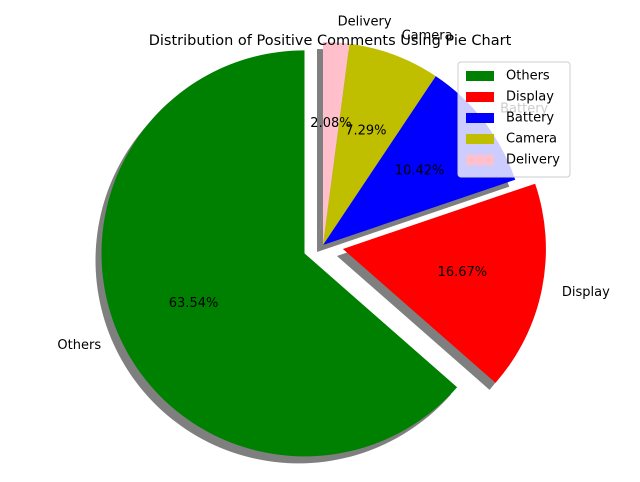 The image size is (640, 482). Describe the element at coordinates (480, 76) in the screenshot. I see `legend-swatch-others` at that location.